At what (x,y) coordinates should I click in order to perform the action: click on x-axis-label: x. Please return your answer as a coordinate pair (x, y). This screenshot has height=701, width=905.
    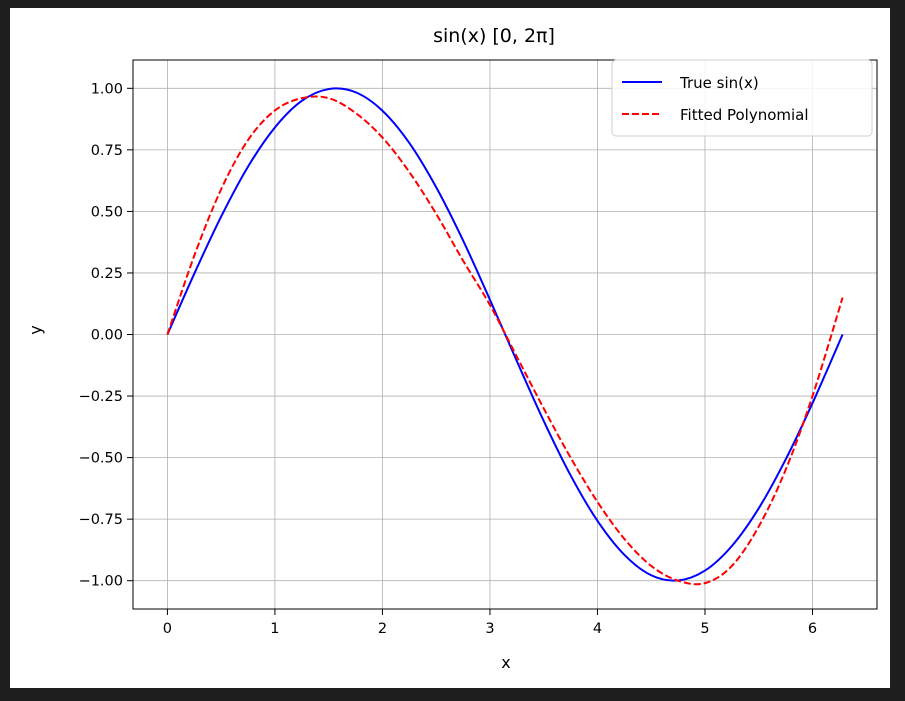
    Looking at the image, I should click on (505, 662).